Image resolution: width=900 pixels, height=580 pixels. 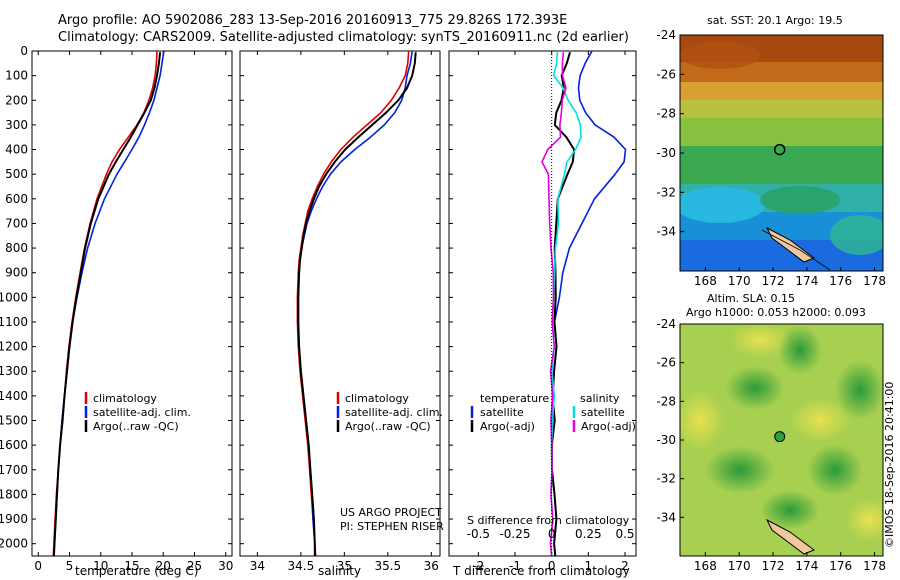 What do you see at coordinates (16, 223) in the screenshot?
I see `depth-tick-label: 700` at bounding box center [16, 223].